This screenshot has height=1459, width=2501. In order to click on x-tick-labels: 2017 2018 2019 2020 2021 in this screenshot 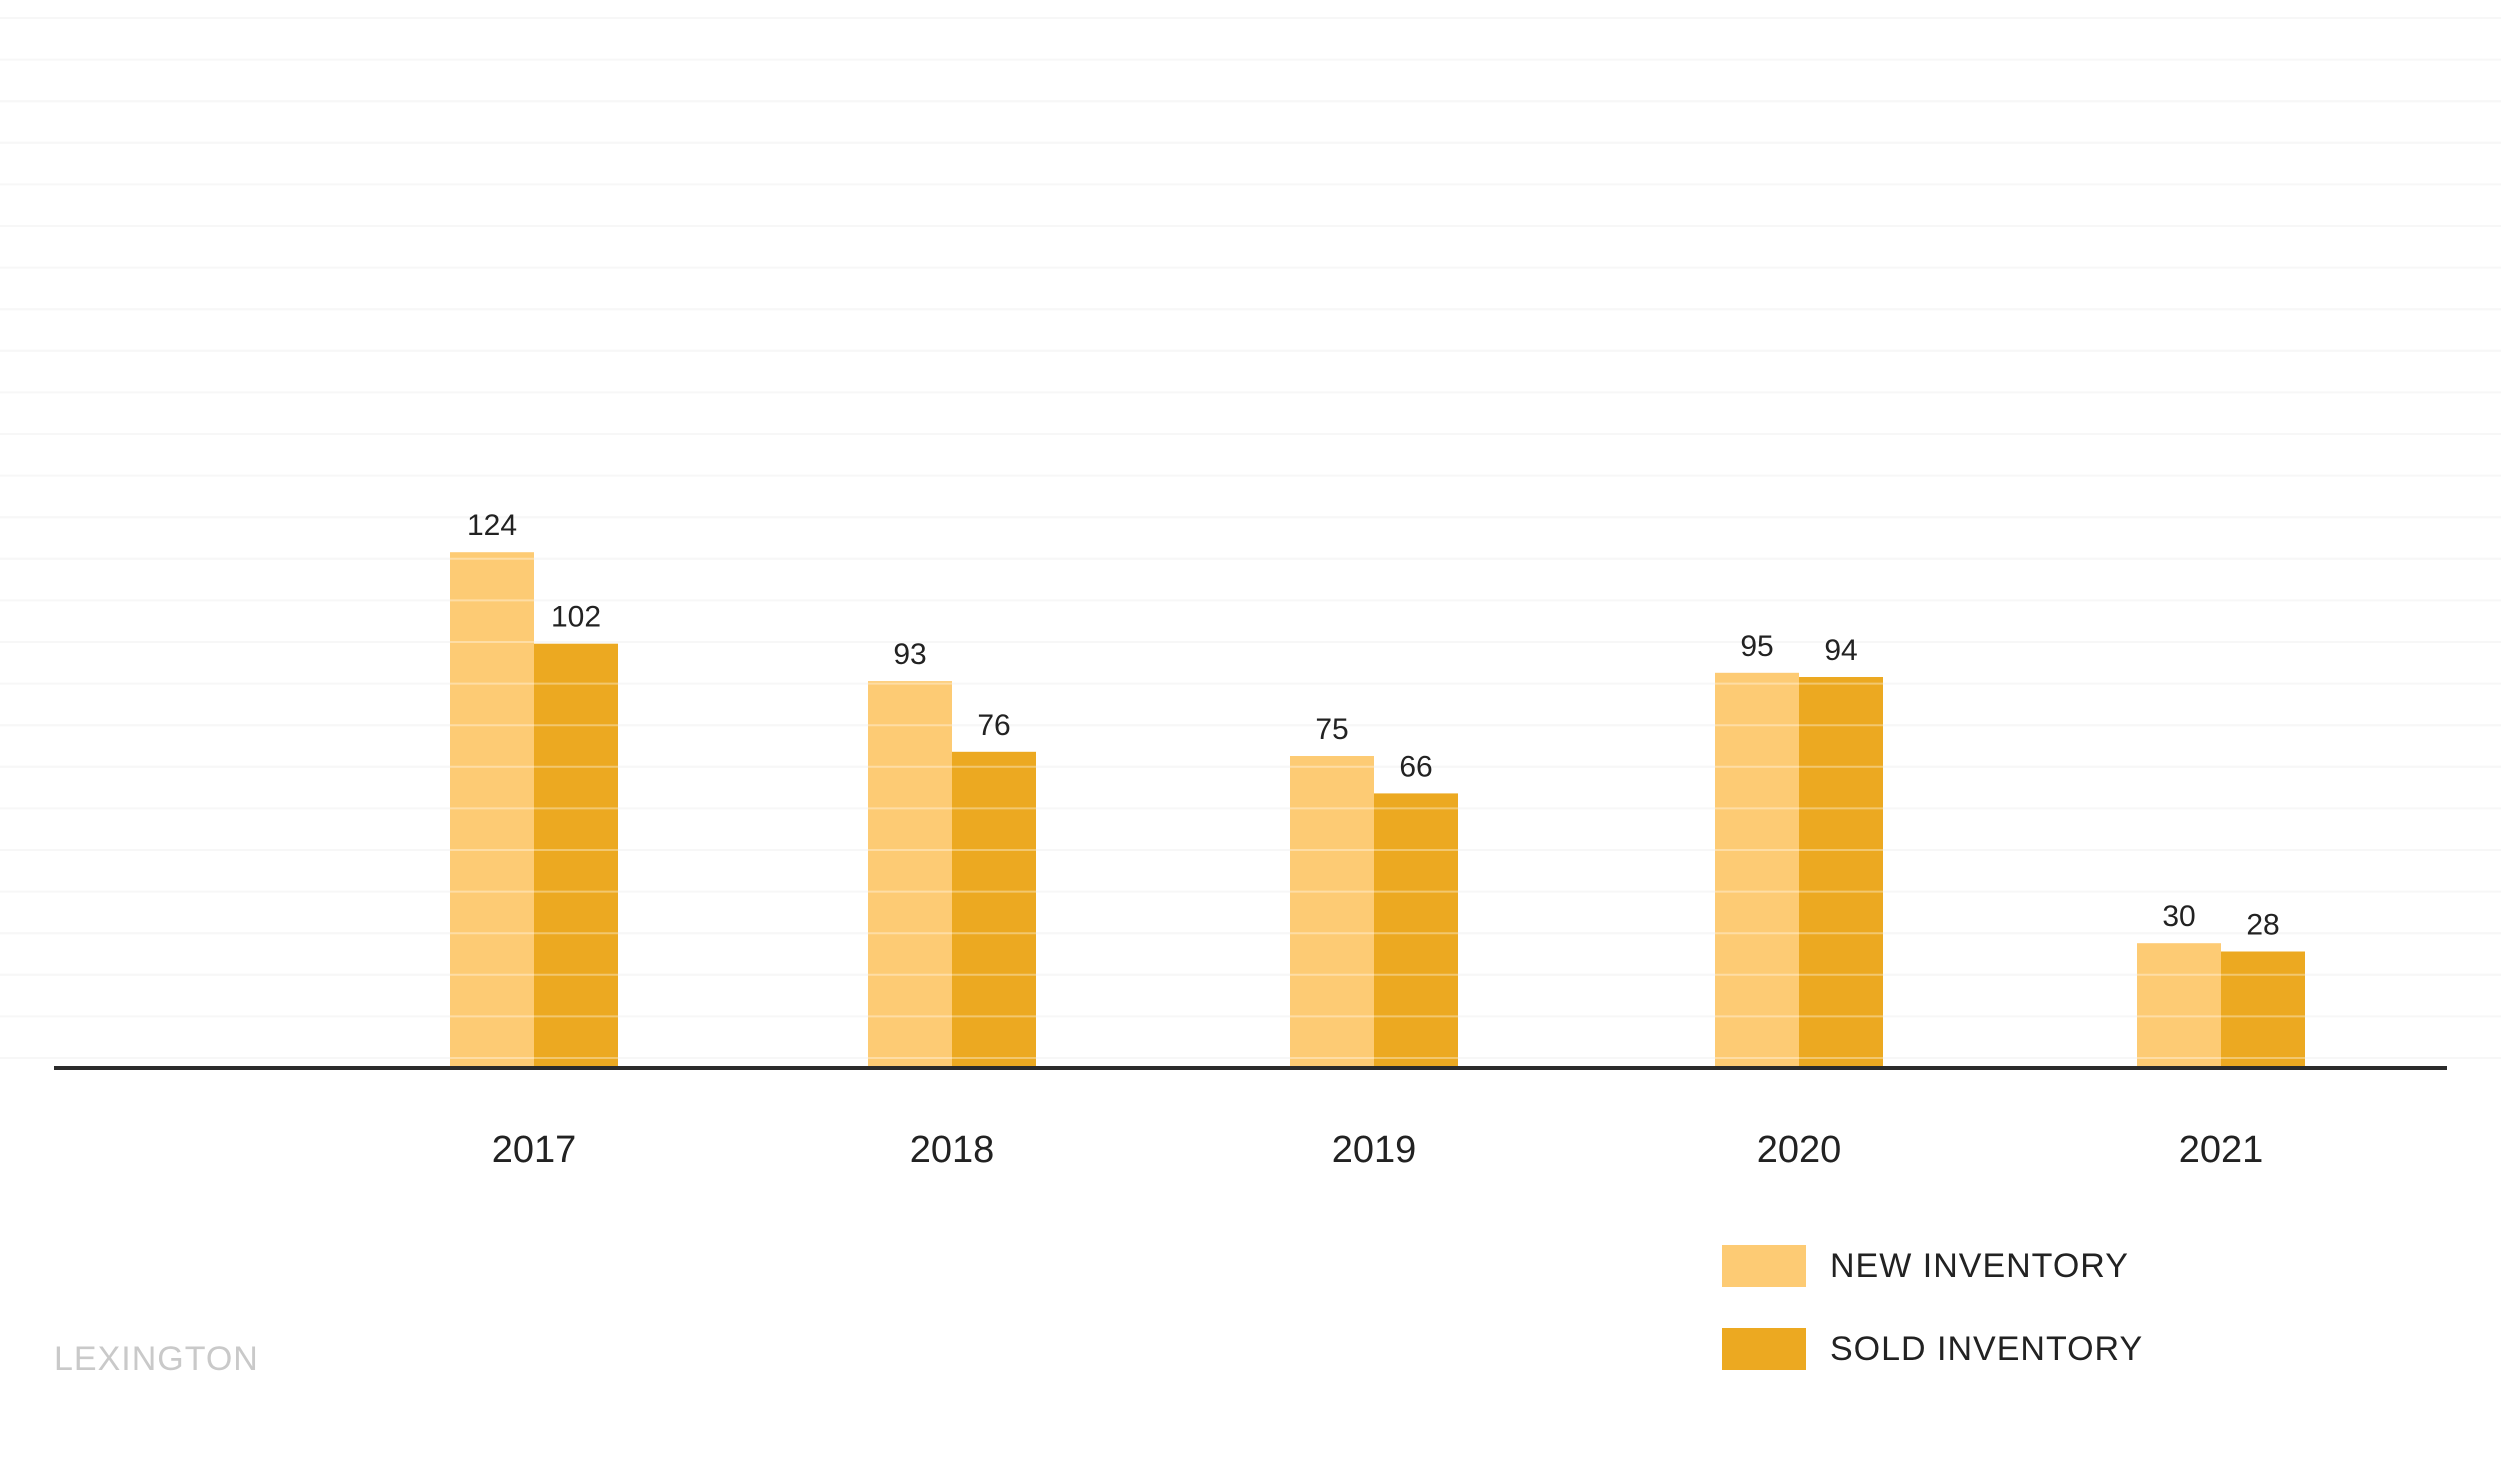, I will do `click(1378, 1150)`.